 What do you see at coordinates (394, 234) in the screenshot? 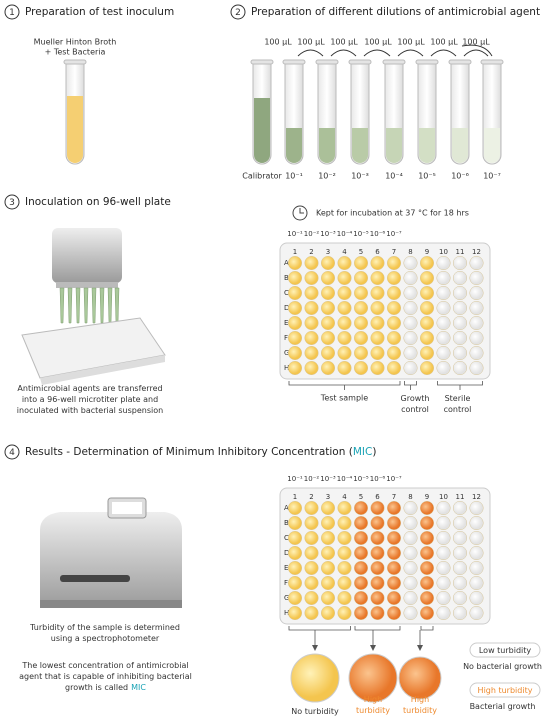
I see `dilution-label: 10⁻⁷` at bounding box center [394, 234].